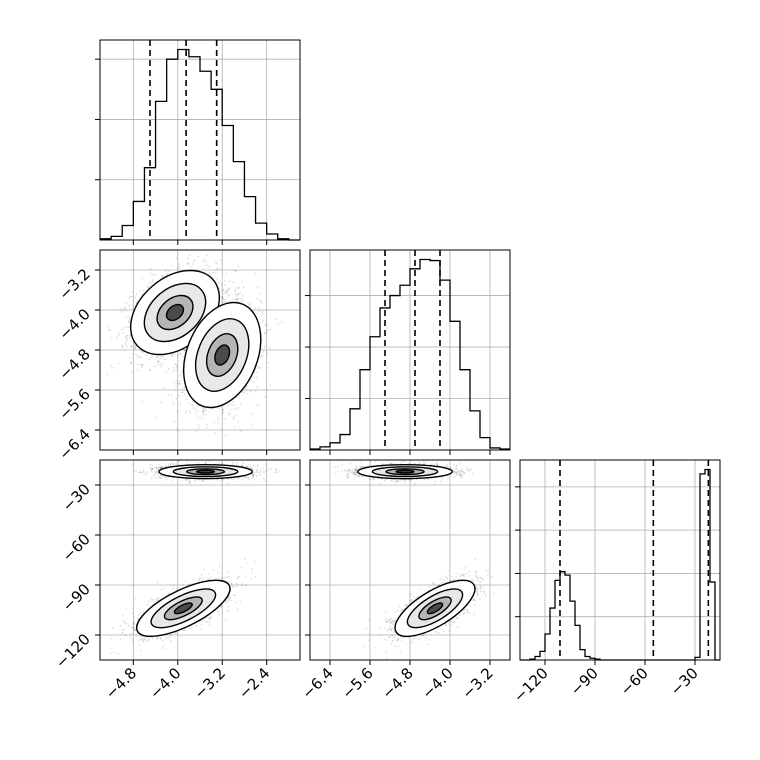 The height and width of the screenshot is (760, 760). Describe the element at coordinates (200, 144) in the screenshot. I see `histogram-step-line` at that location.